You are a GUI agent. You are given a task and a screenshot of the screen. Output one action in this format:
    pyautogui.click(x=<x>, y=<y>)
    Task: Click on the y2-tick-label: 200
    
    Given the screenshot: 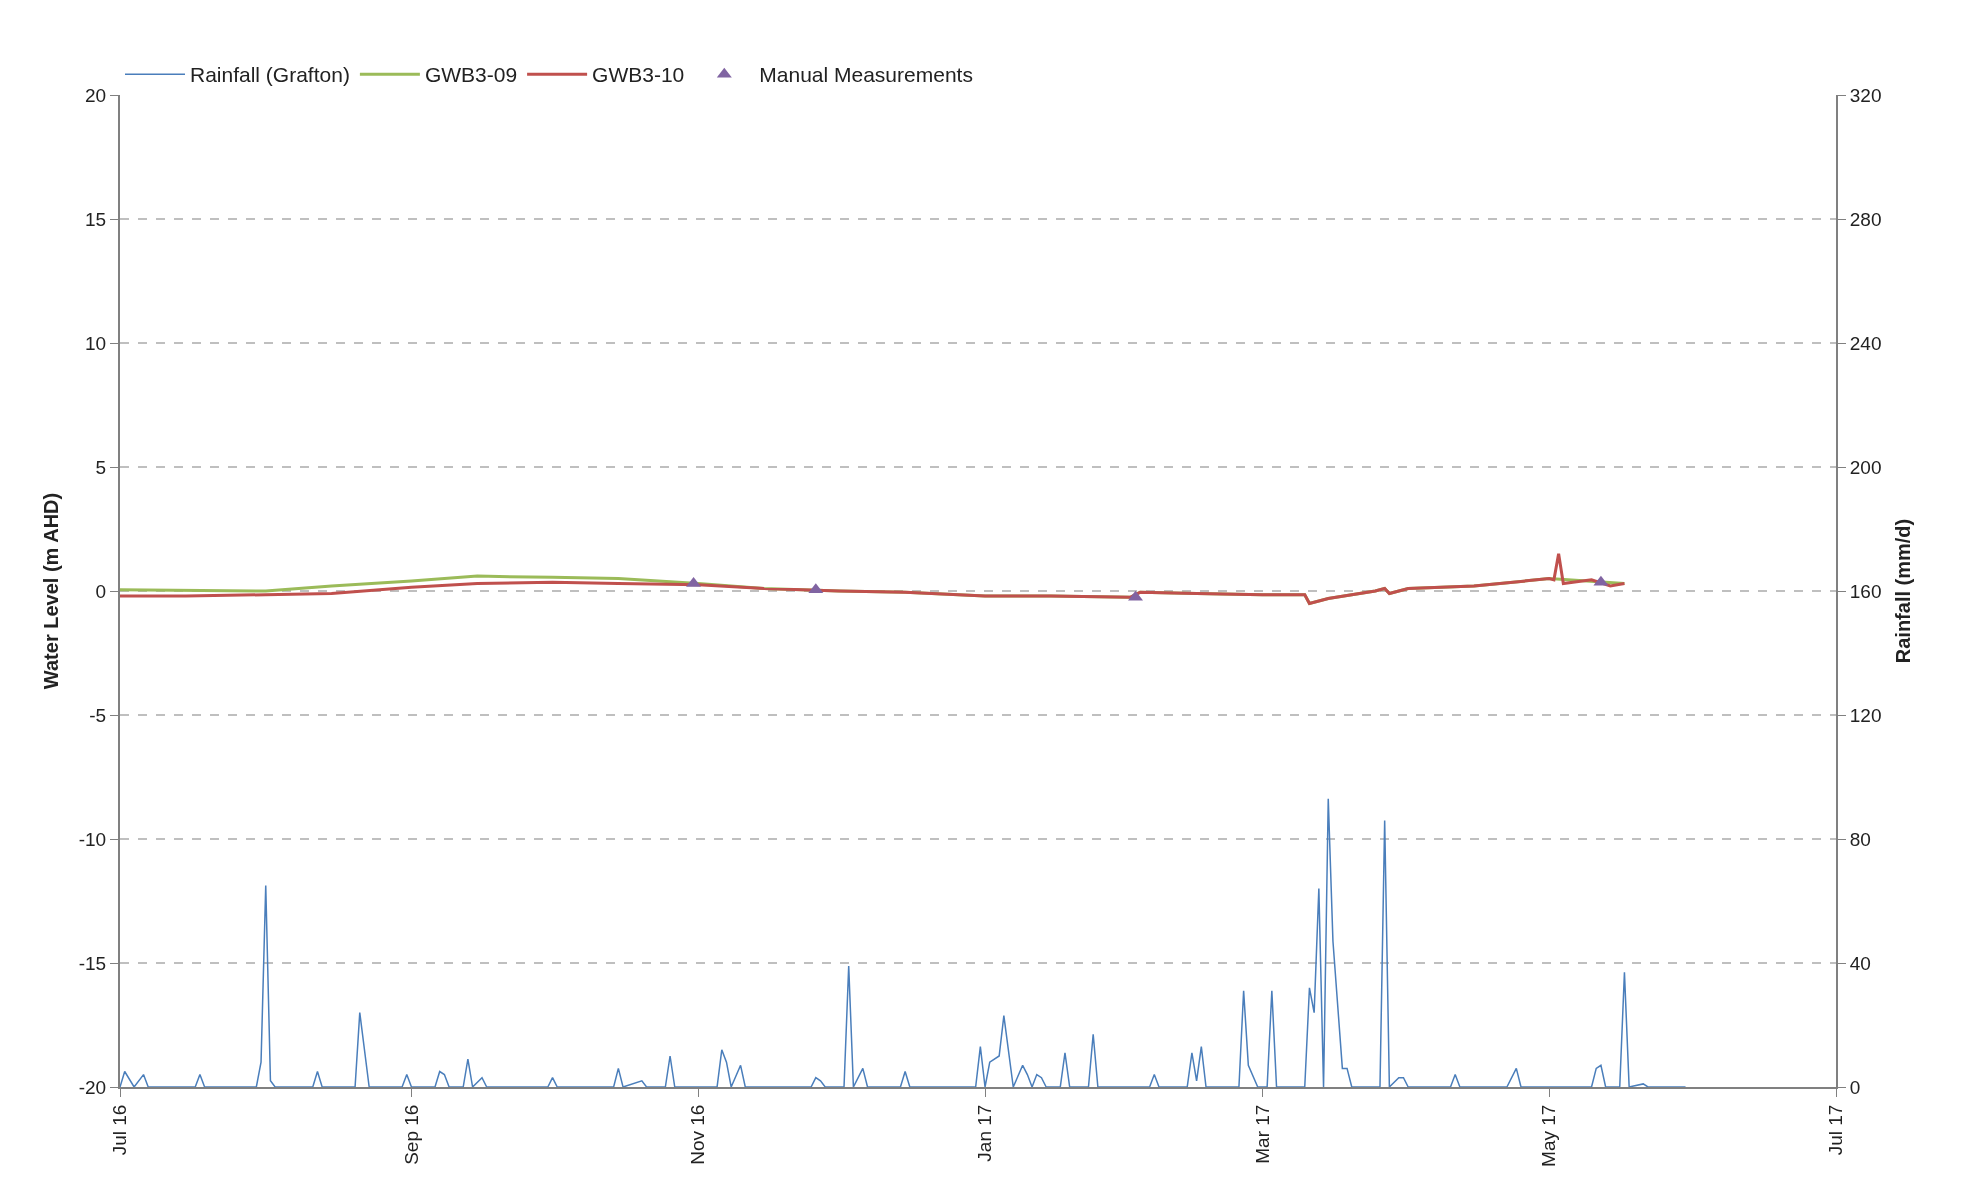 What is the action you would take?
    pyautogui.click(x=1865, y=467)
    